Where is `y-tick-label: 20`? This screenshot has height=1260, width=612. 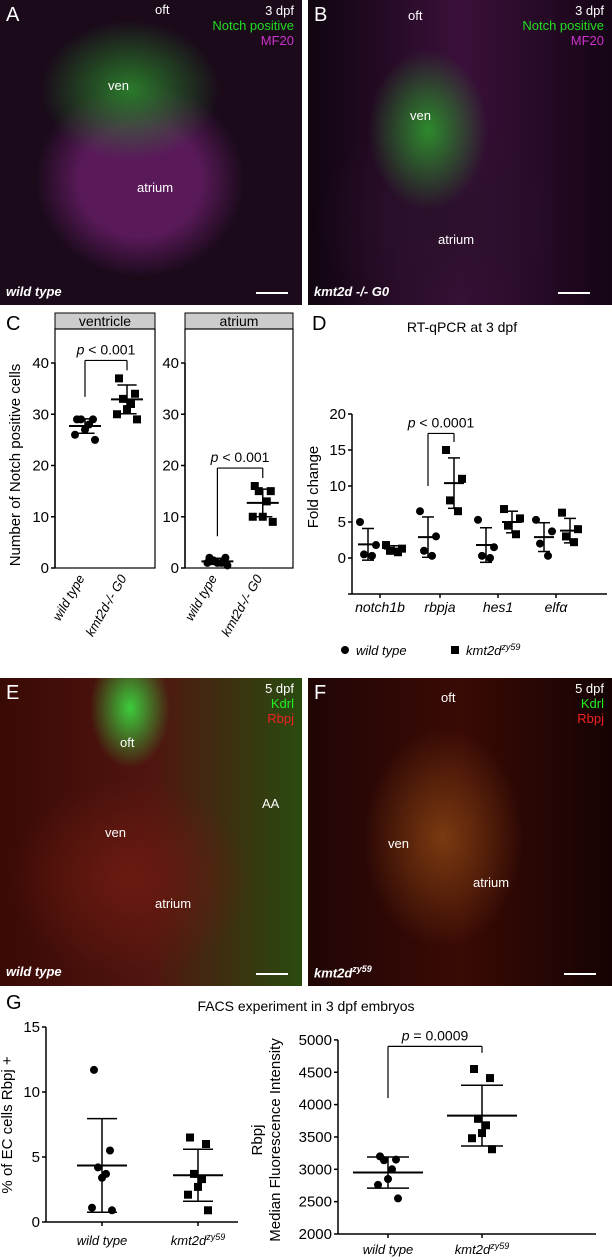 y-tick-label: 20 is located at coordinates (170, 466).